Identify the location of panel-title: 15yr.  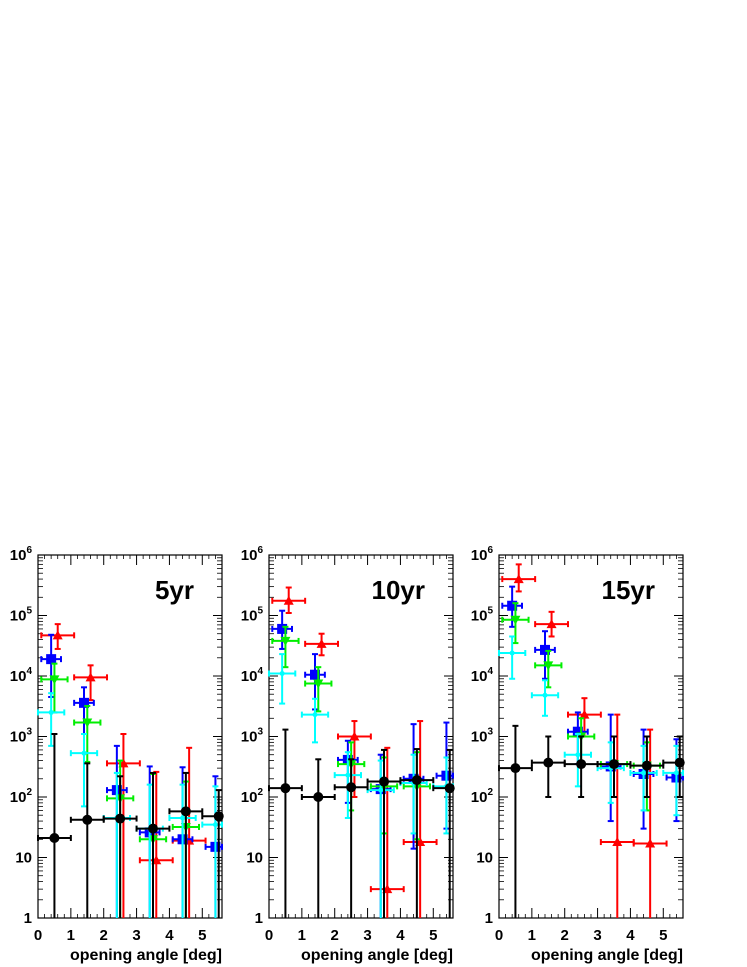
(629, 590).